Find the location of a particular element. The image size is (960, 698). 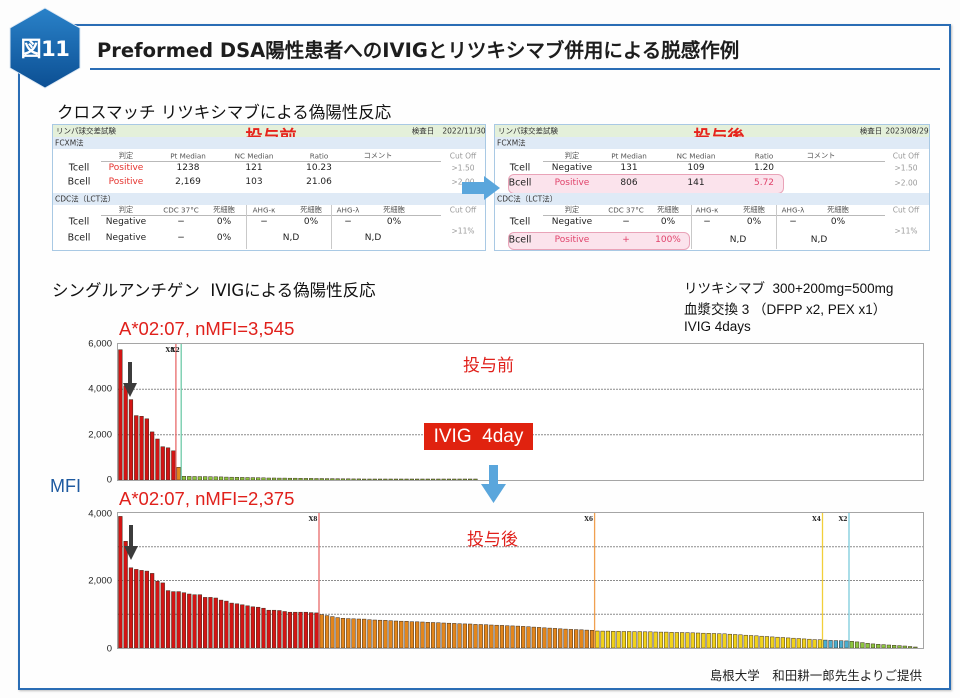

highlight-bcell-cdc is located at coordinates (599, 241).